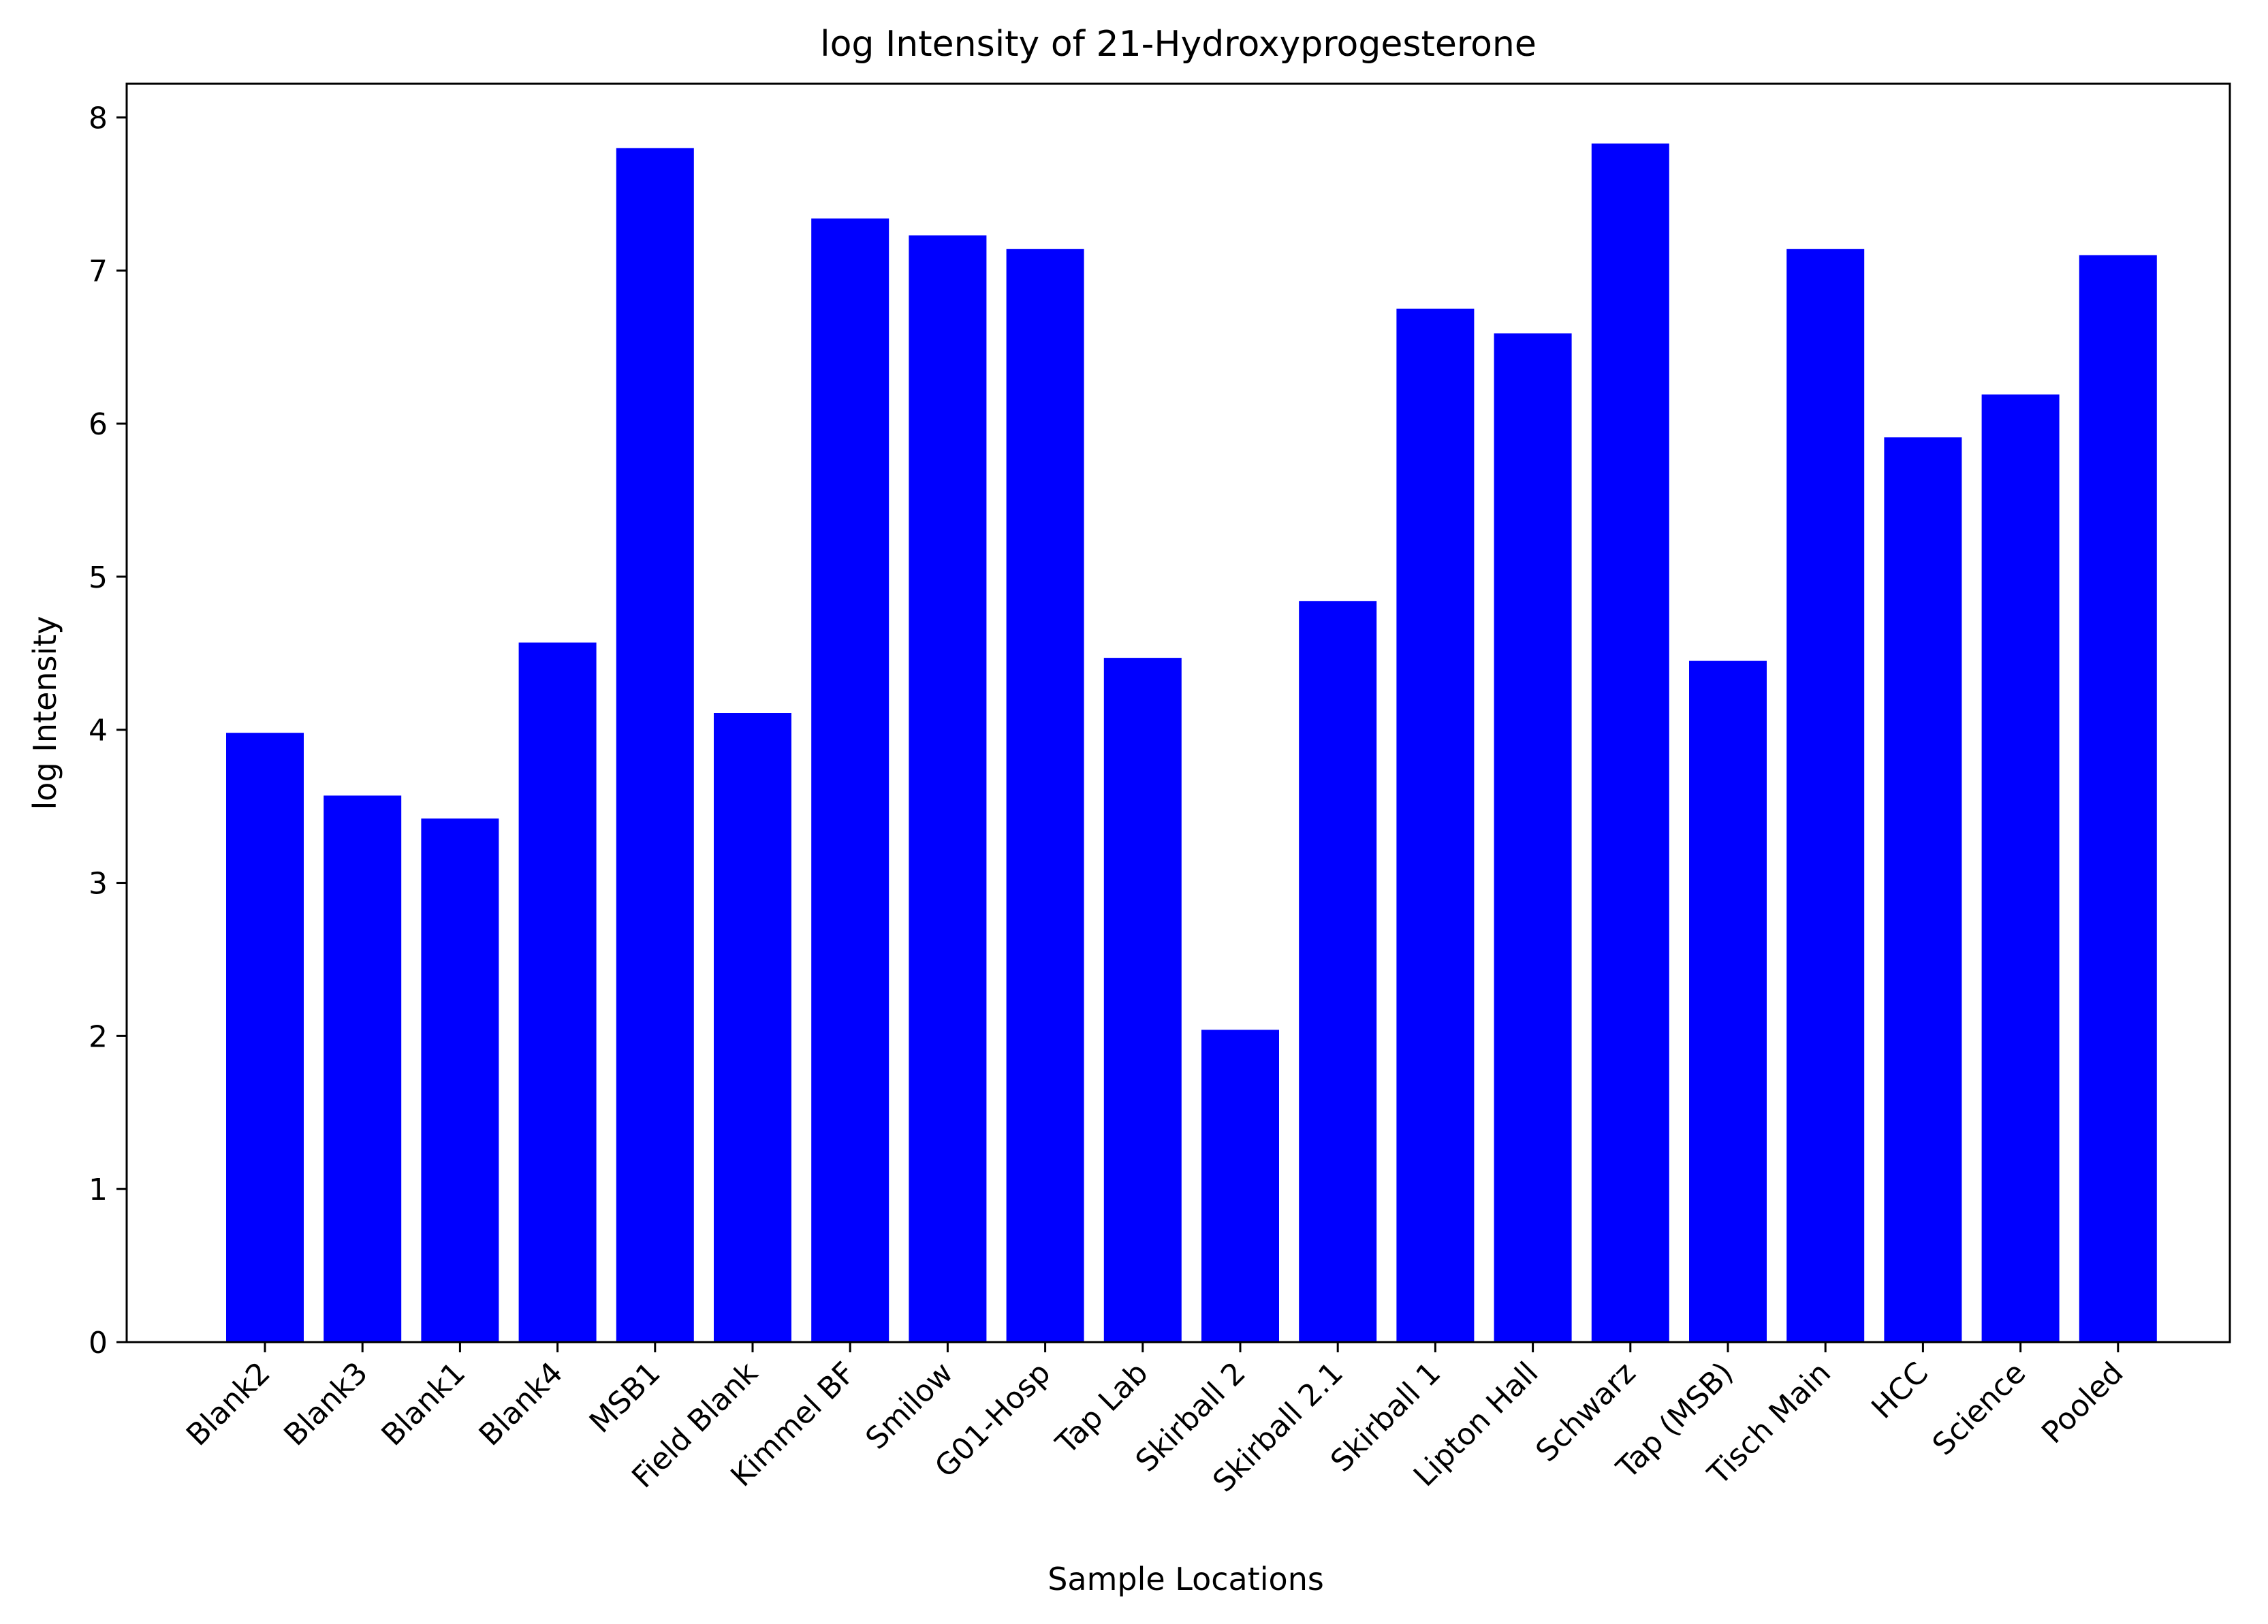 The image size is (2268, 1624). What do you see at coordinates (98, 1343) in the screenshot?
I see `y-tick-label: 0` at bounding box center [98, 1343].